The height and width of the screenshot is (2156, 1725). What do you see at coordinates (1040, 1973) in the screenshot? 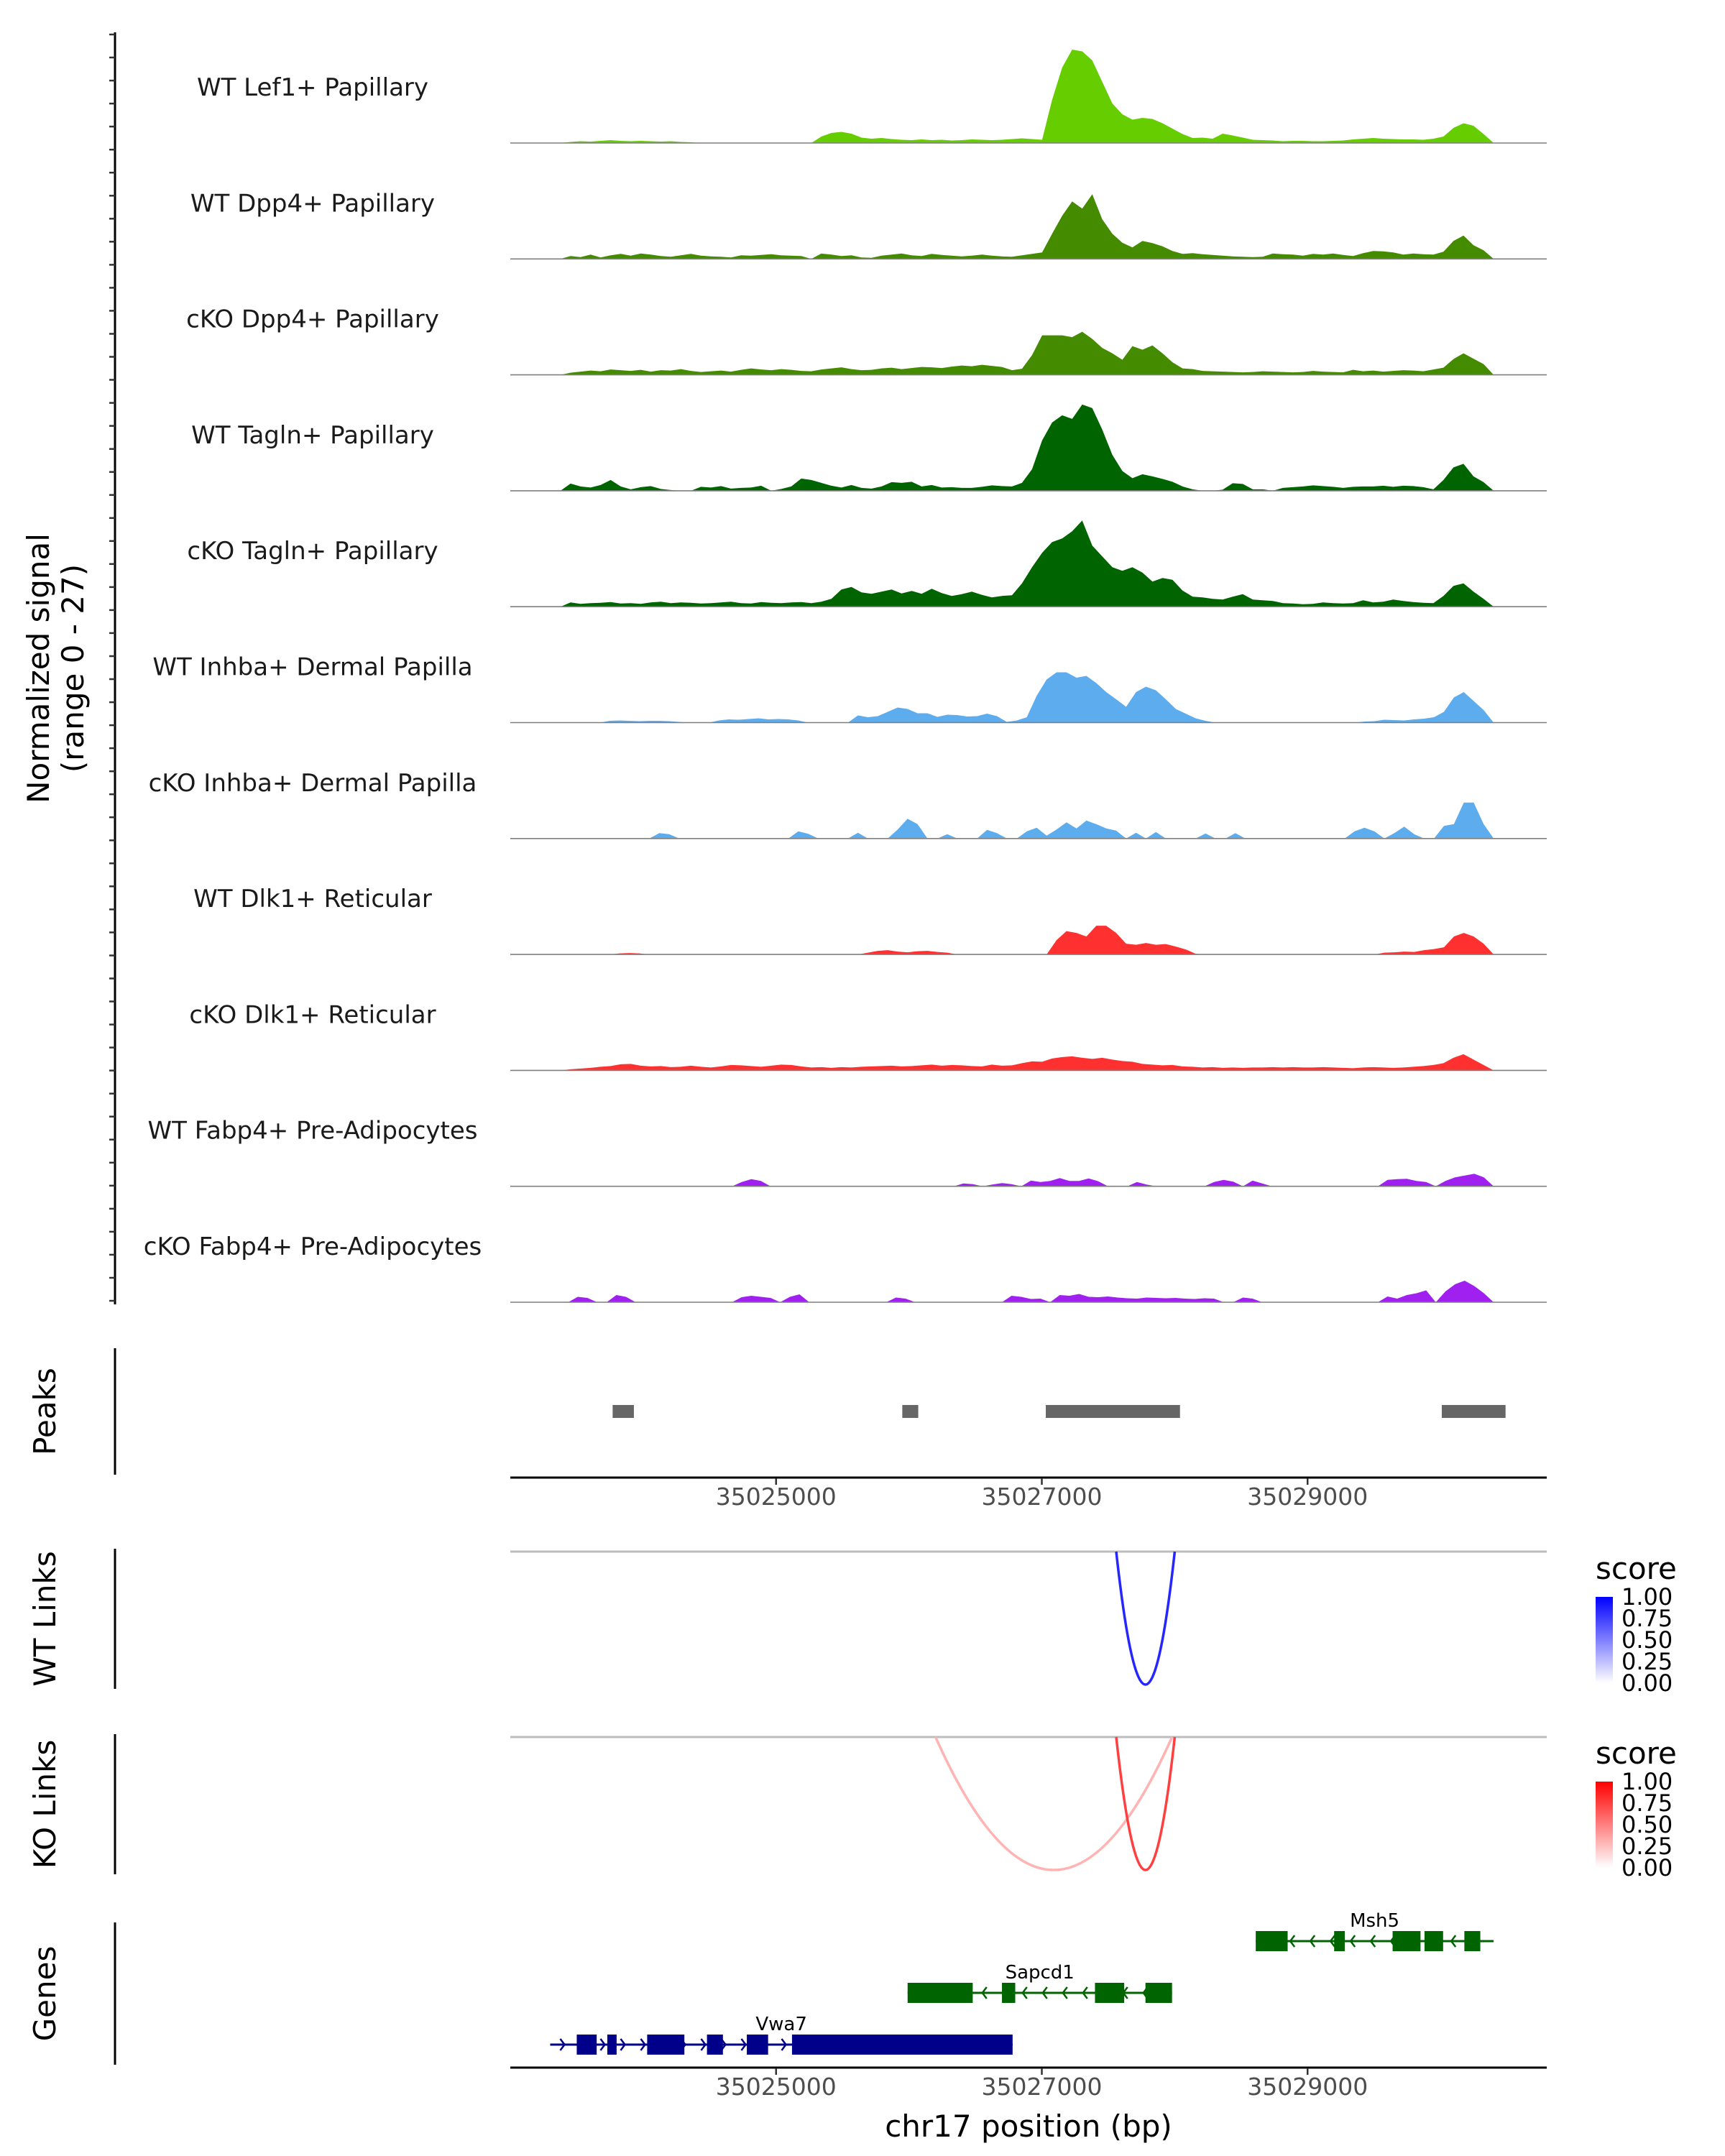
I see `gene-label: Sapcd1` at bounding box center [1040, 1973].